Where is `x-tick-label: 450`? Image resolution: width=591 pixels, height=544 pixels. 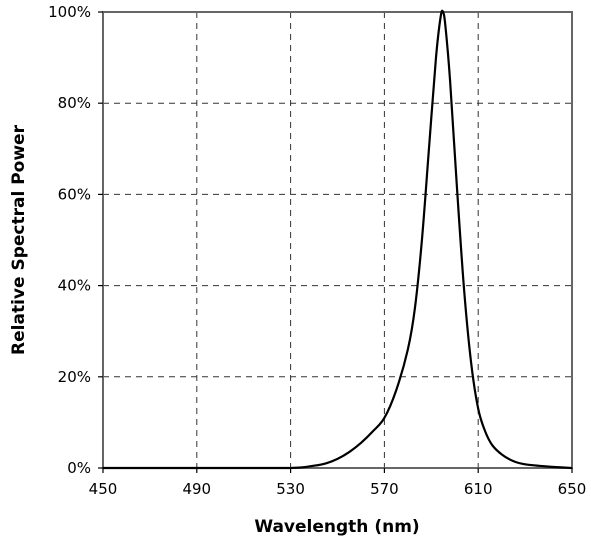
x-tick-label: 450 is located at coordinates (103, 489).